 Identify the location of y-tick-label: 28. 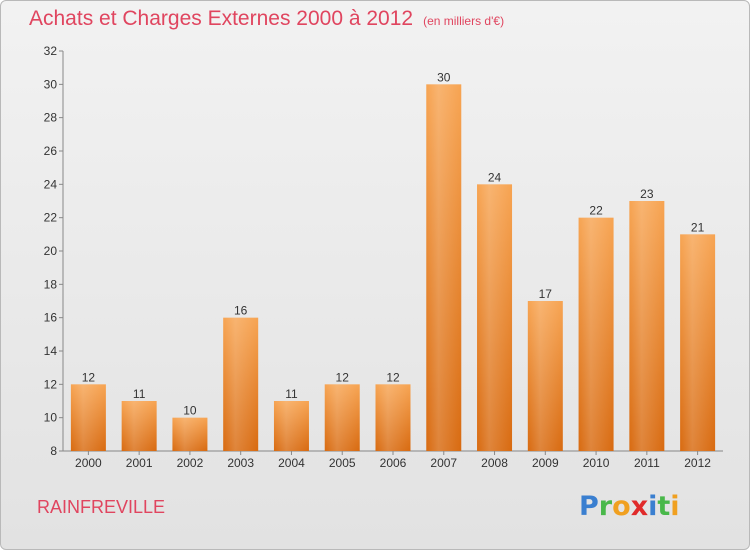
(51, 118).